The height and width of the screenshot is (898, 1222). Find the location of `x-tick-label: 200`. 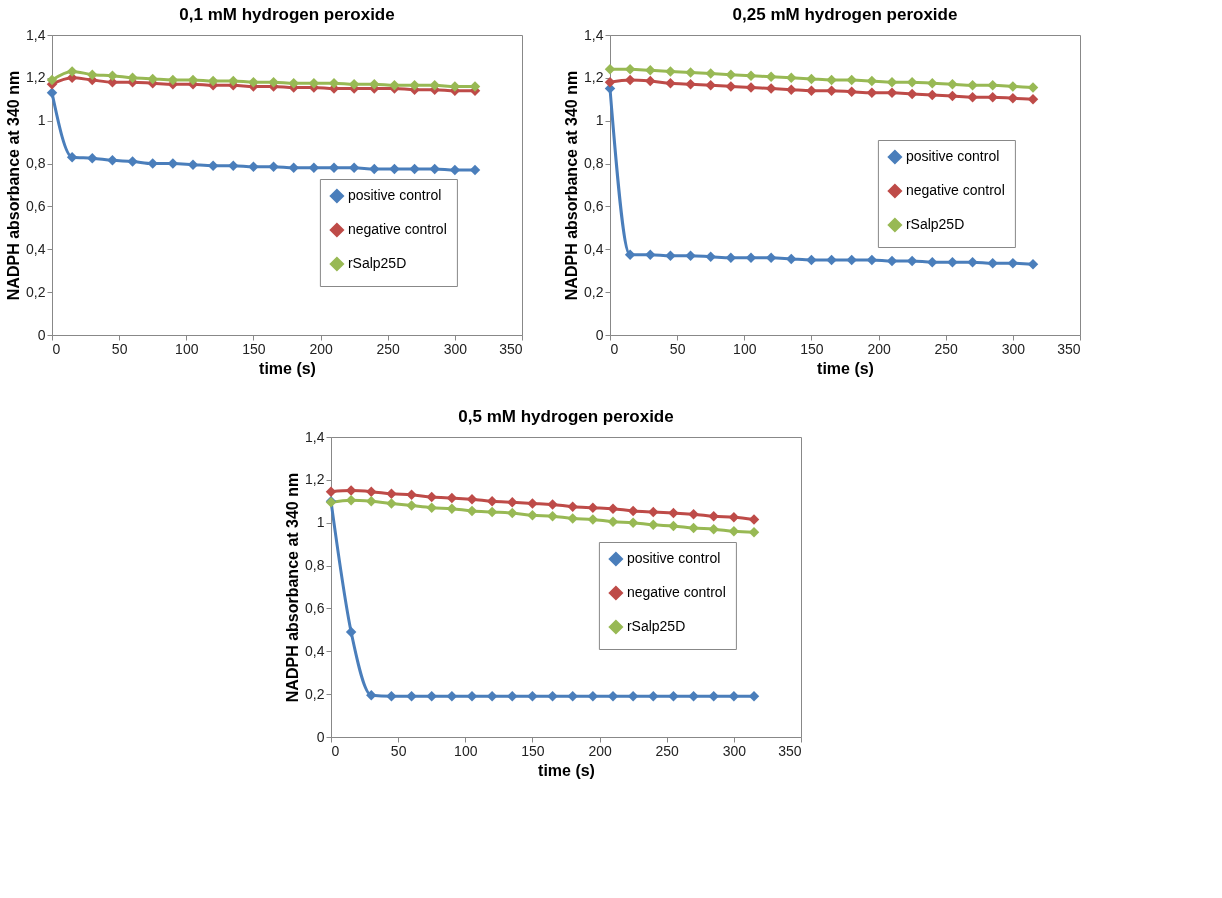

x-tick-label: 200 is located at coordinates (879, 348).